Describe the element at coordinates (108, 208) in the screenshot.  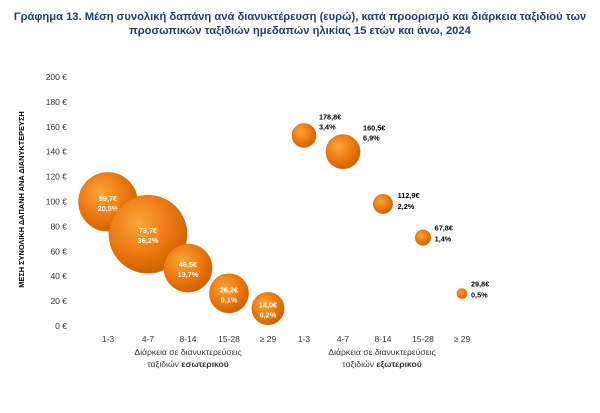
I see `data-label-share: 20,5%` at that location.